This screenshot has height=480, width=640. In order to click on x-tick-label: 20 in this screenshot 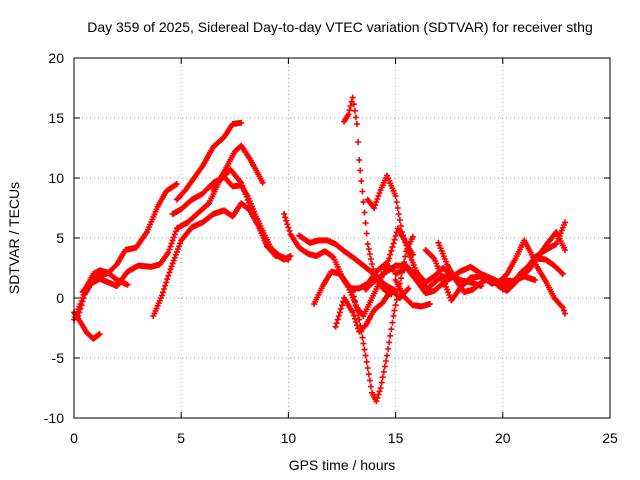, I will do `click(503, 438)`.